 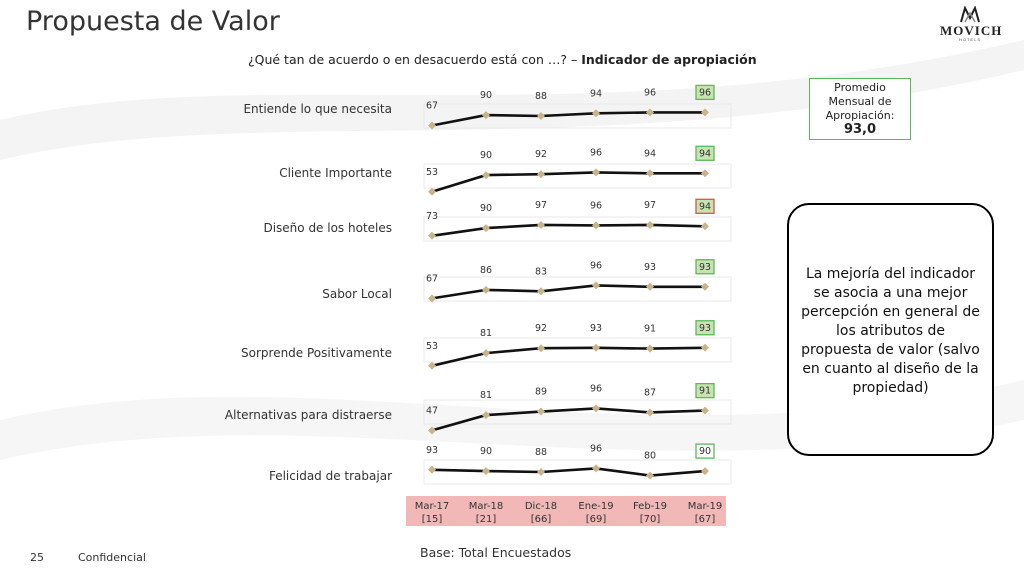 What do you see at coordinates (308, 415) in the screenshot?
I see `row-label: Alternativas para distraerse` at bounding box center [308, 415].